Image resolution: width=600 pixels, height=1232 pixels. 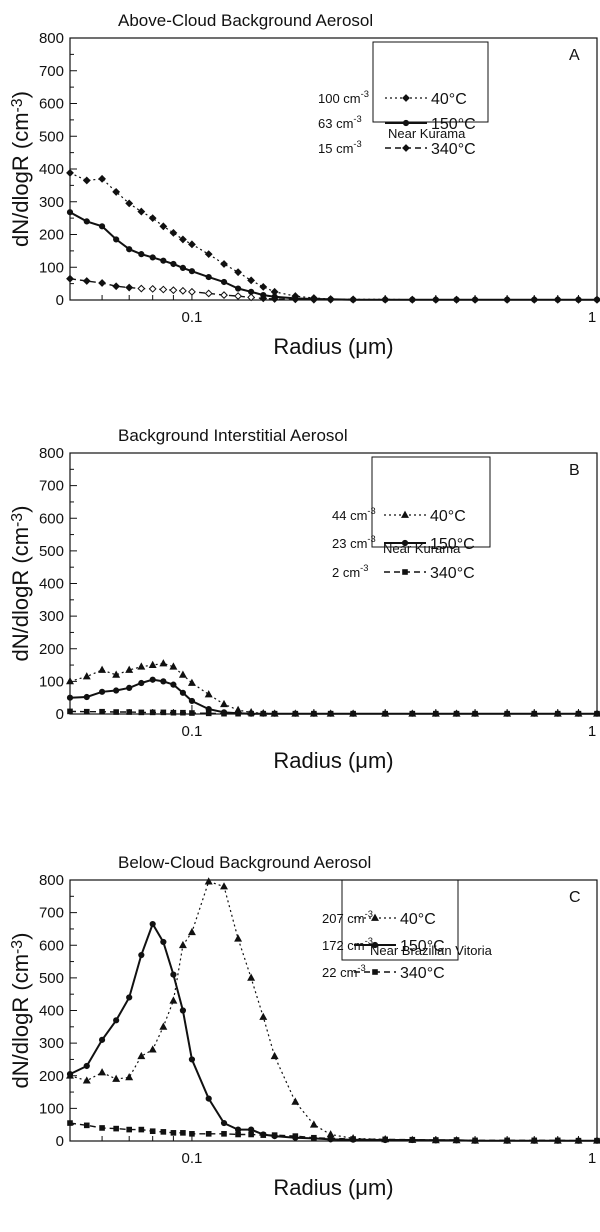 I want to click on legend-concentration: 172 cm-3, so click(x=347, y=944).